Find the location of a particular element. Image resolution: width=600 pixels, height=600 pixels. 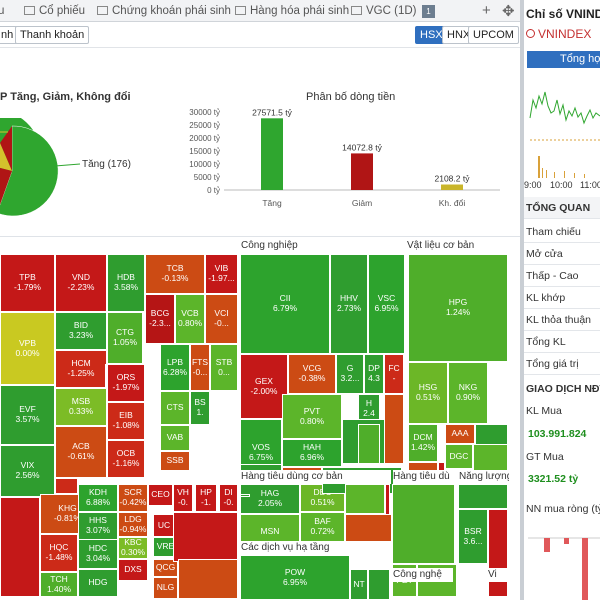

heatmap-tile-tch: TCH 1.40% is located at coordinates (59, 584).